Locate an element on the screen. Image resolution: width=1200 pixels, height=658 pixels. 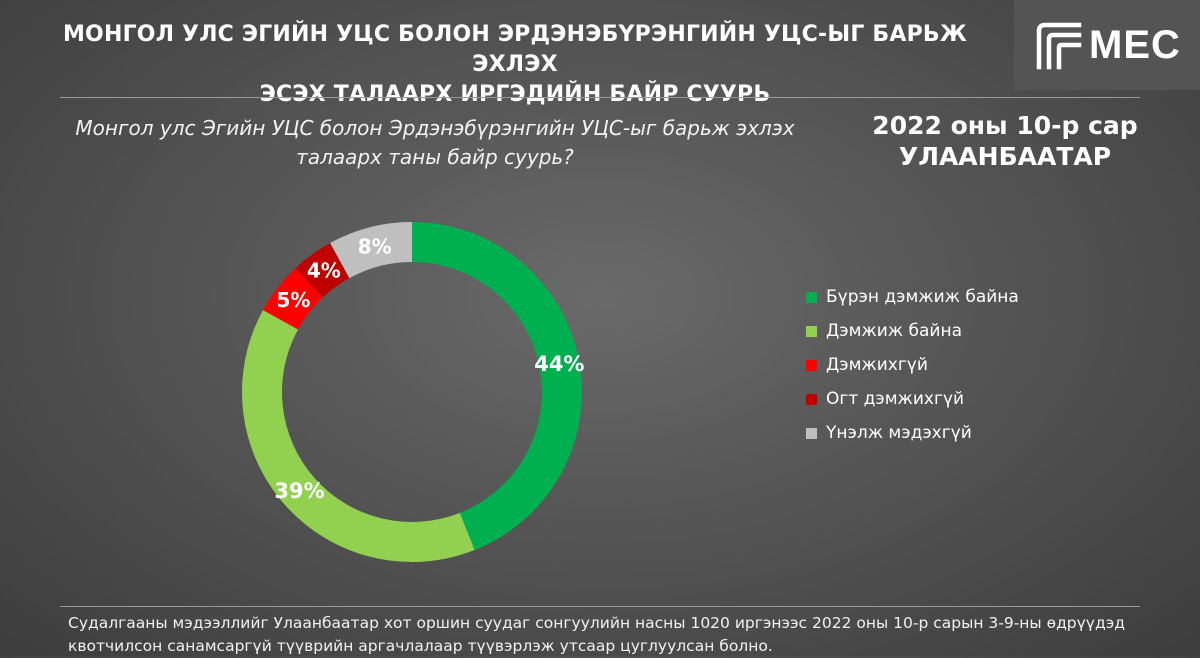
legend-item-2: Дэмжиж байна is located at coordinates (912, 331).